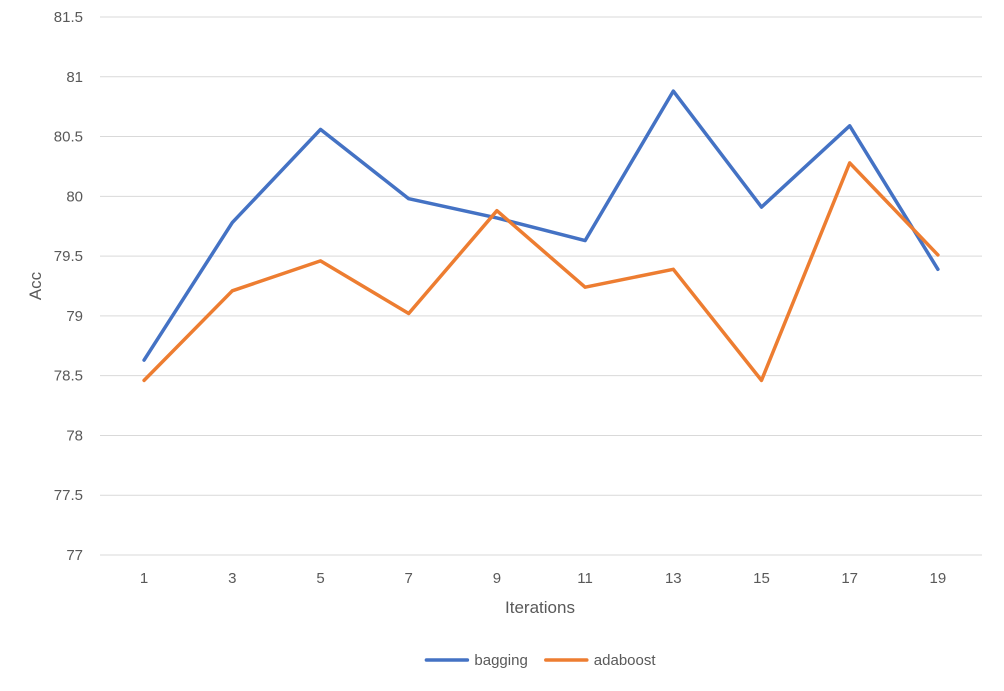 The image size is (1004, 691). What do you see at coordinates (761, 578) in the screenshot?
I see `x-tick-label: 15` at bounding box center [761, 578].